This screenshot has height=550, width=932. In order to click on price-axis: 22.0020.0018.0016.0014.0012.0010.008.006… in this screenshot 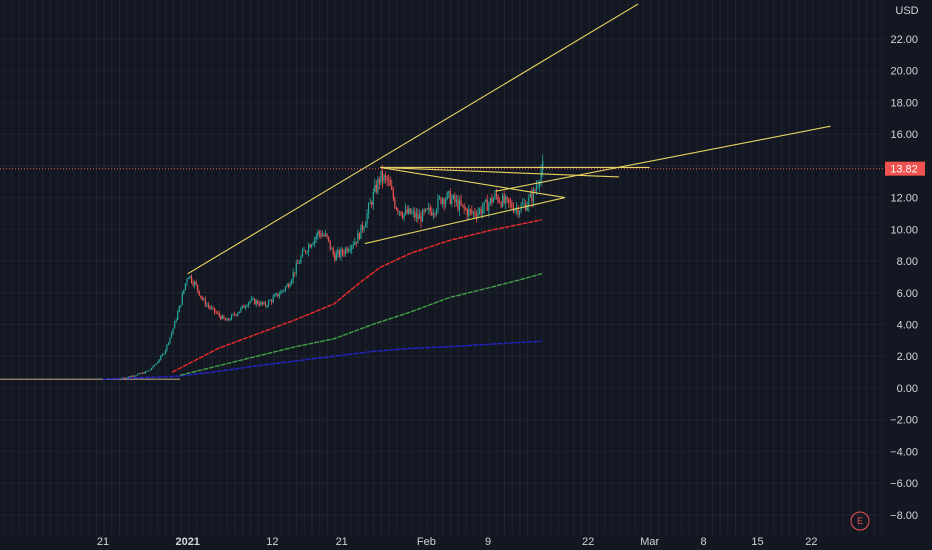, I will do `click(904, 278)`.